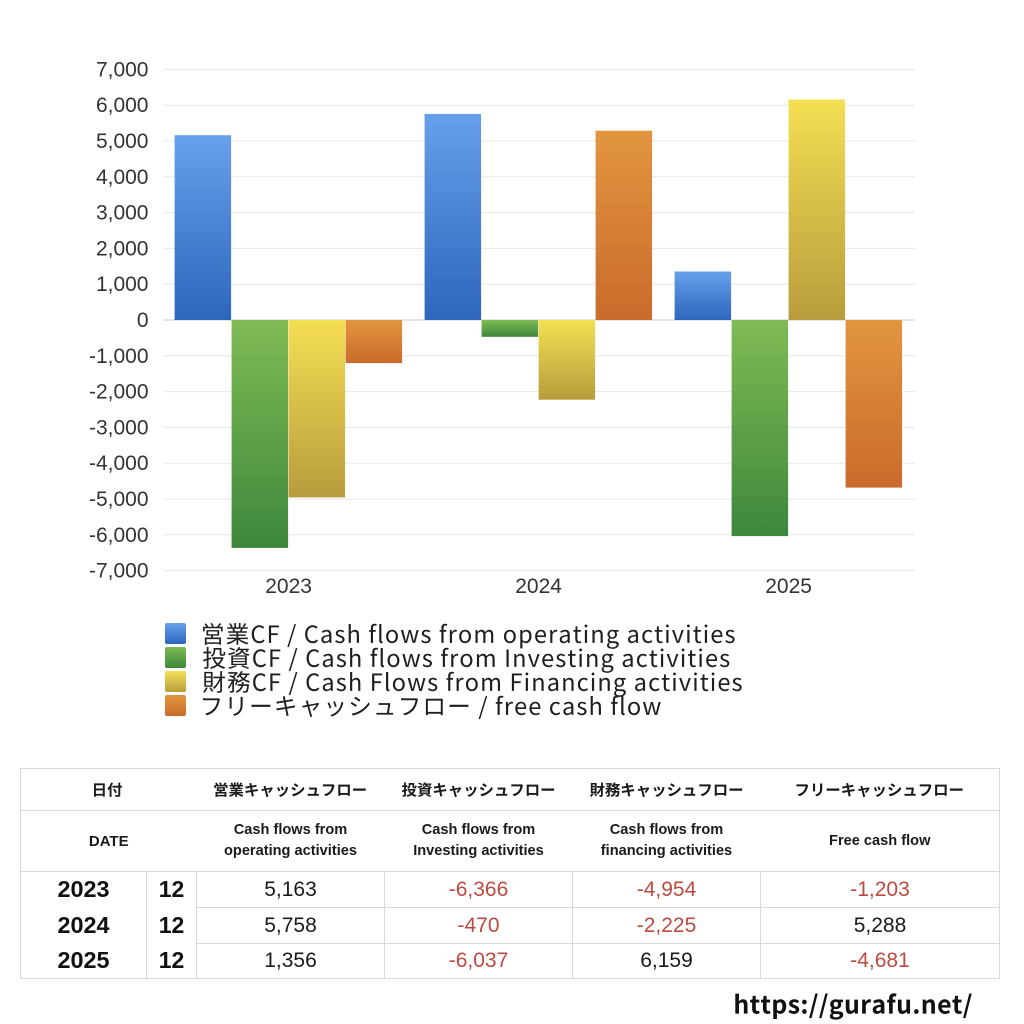 This screenshot has width=1024, height=1024. I want to click on svg-text: 2023, so click(288, 586).